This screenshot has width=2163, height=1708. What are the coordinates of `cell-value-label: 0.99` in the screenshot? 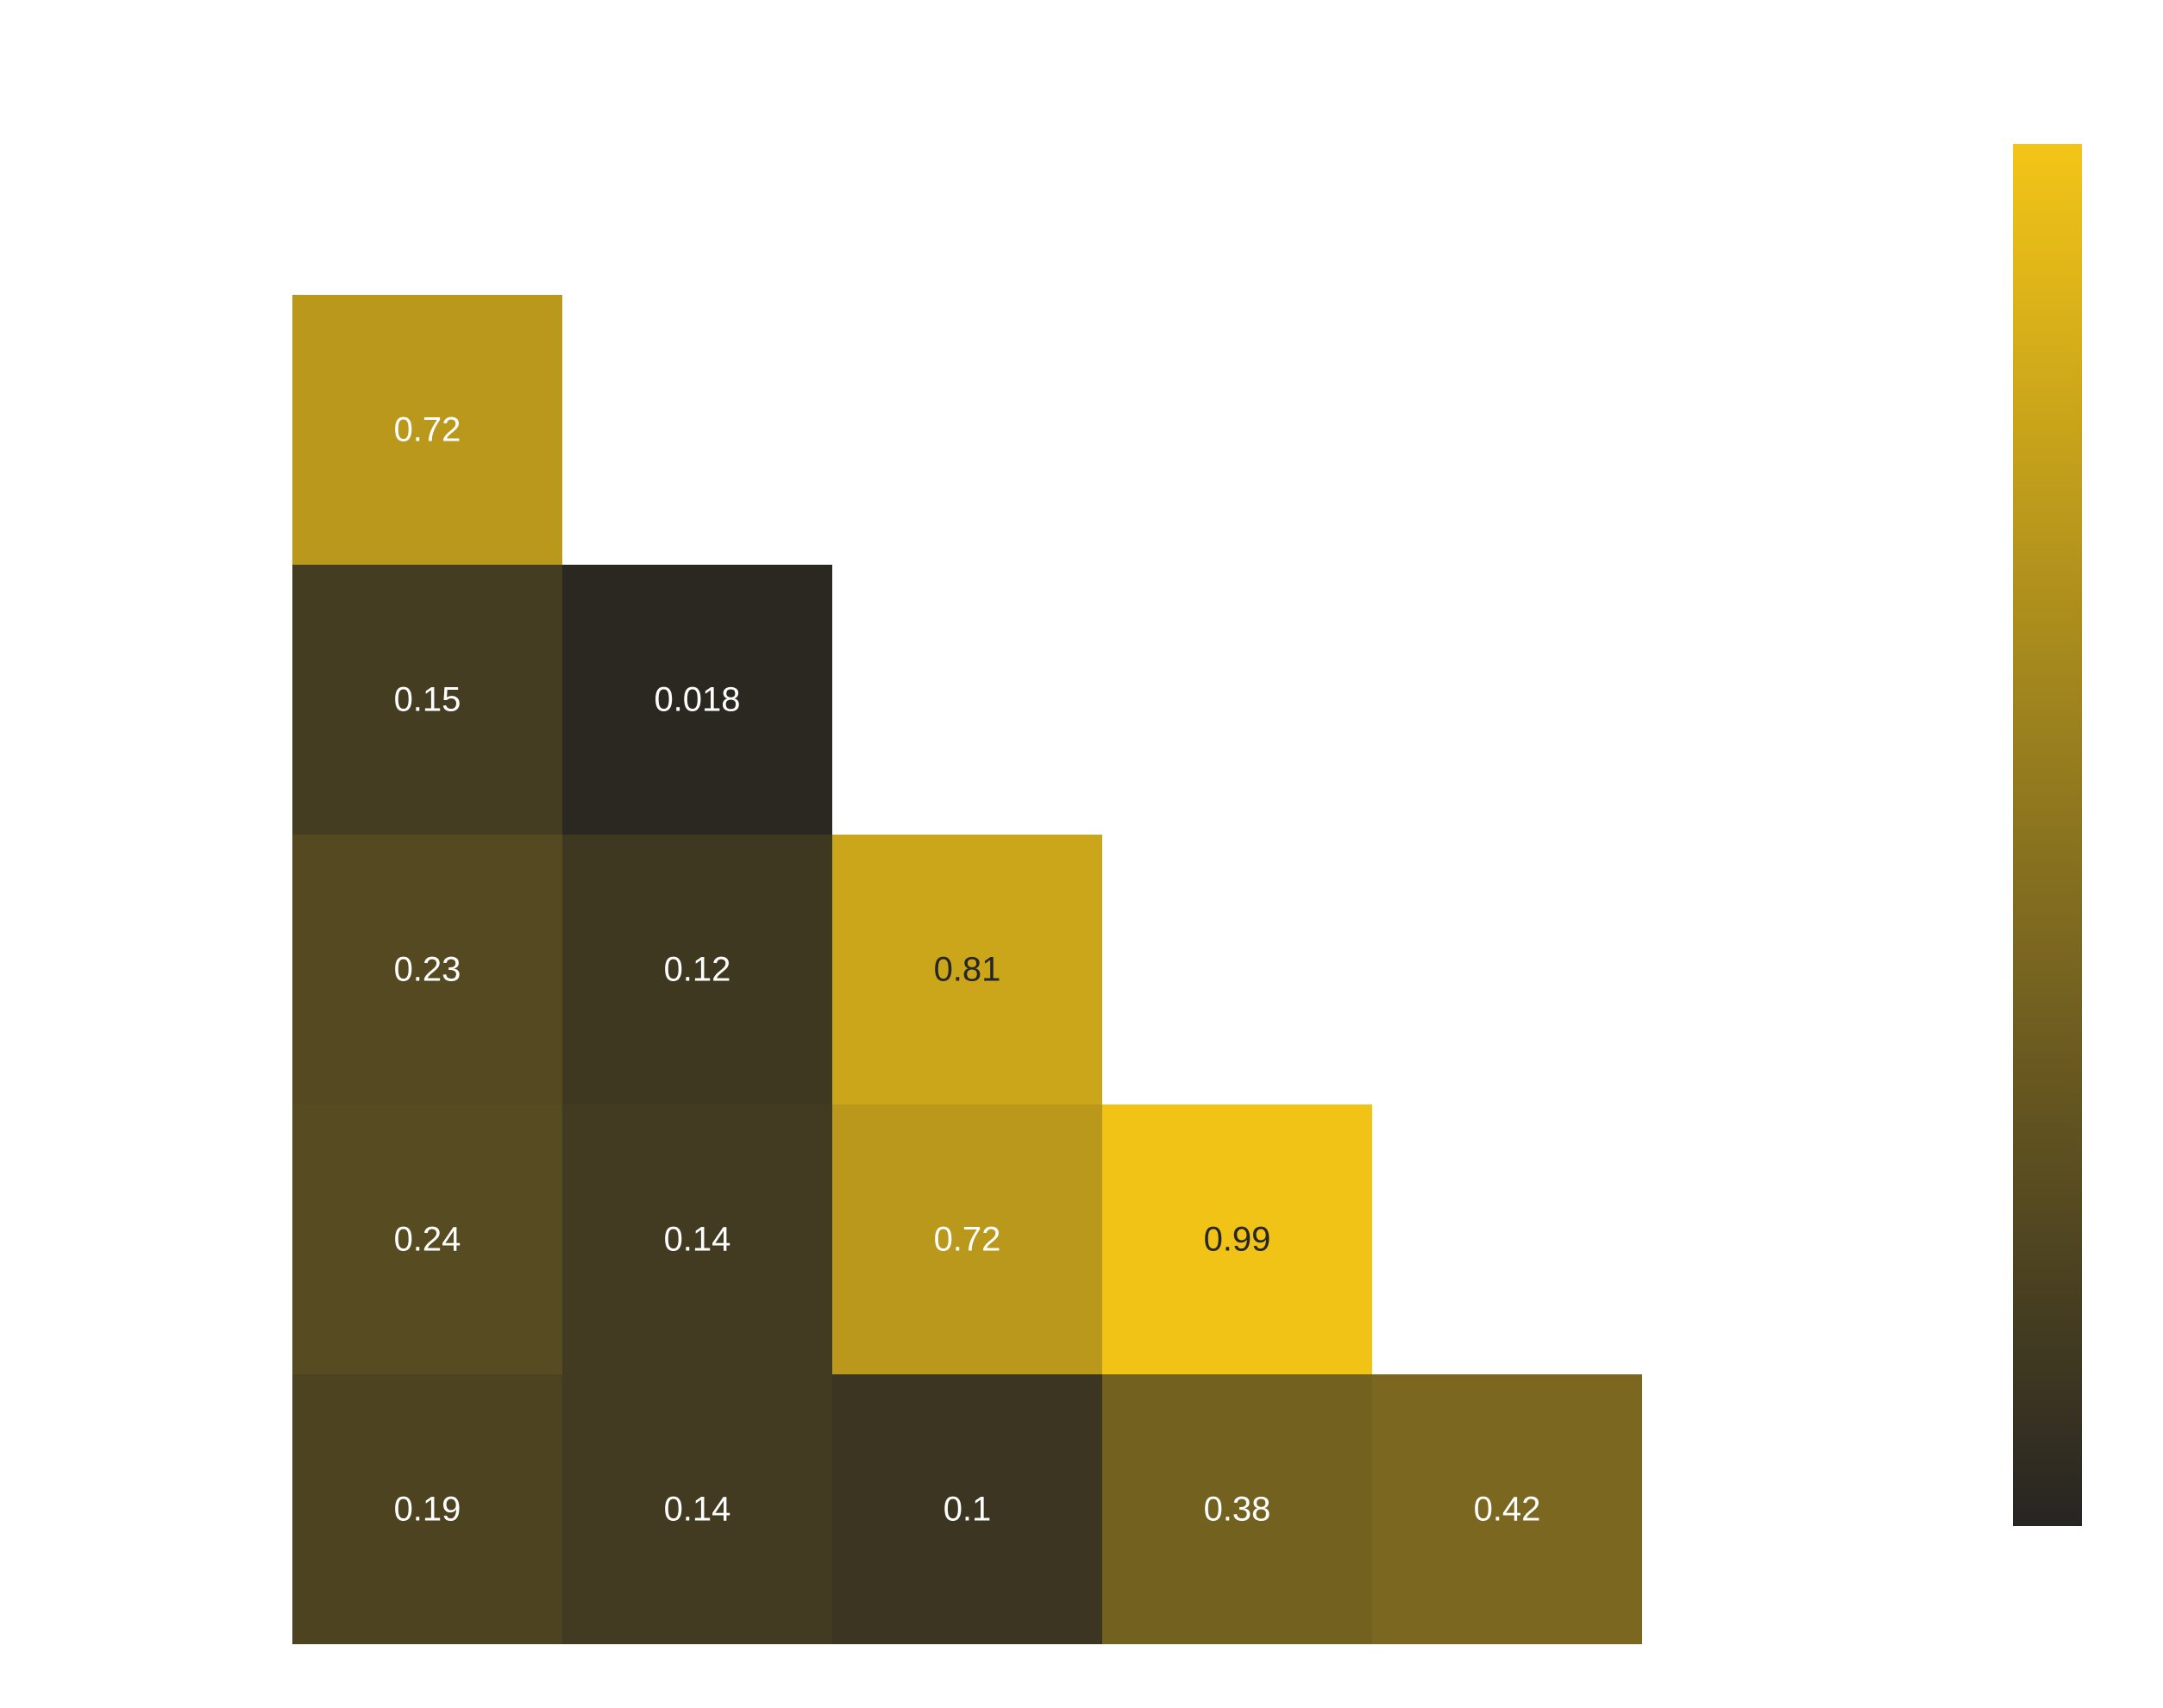 It's located at (1237, 1240).